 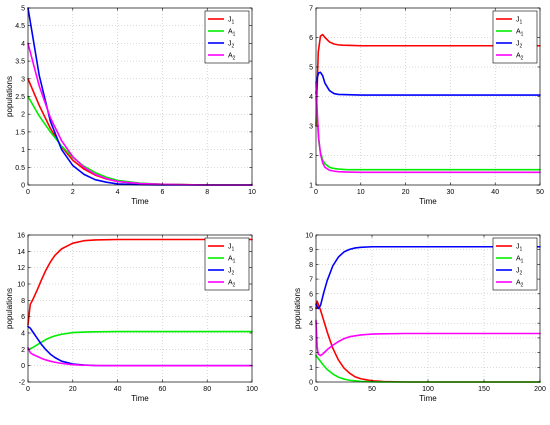 What do you see at coordinates (21, 252) in the screenshot?
I see `y-tick-label: 14` at bounding box center [21, 252].